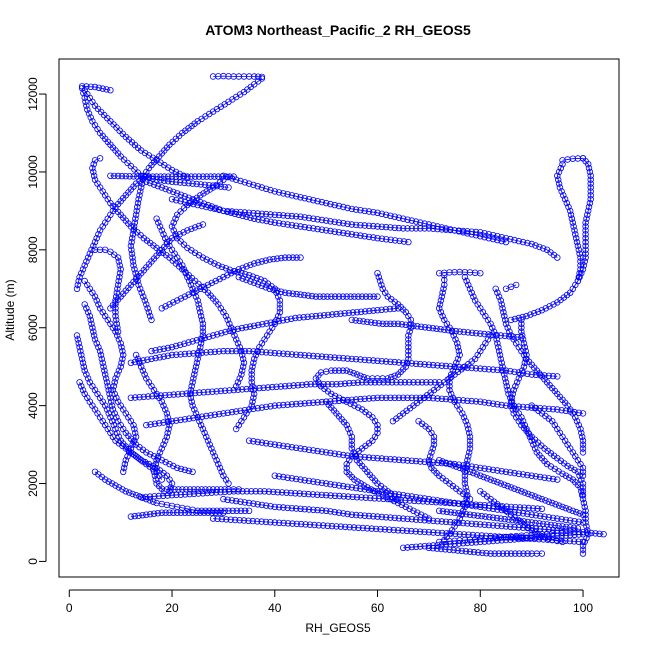 Image resolution: width=650 pixels, height=650 pixels. Describe the element at coordinates (10, 309) in the screenshot. I see `y-axis-label: Altitude (m)` at that location.